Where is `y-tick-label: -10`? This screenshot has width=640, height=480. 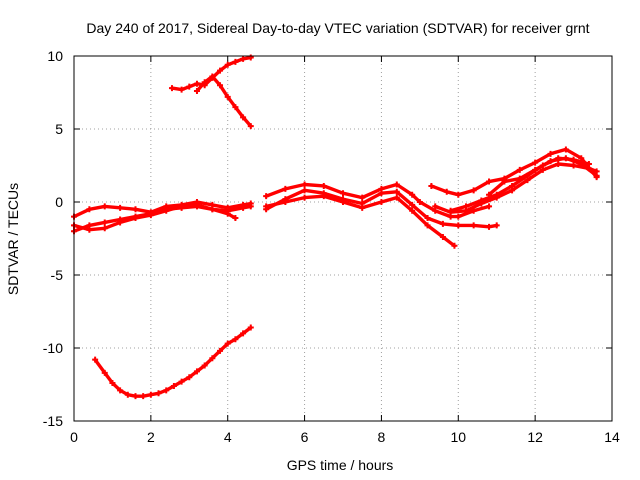 y-tick-label: -10 is located at coordinates (53, 348).